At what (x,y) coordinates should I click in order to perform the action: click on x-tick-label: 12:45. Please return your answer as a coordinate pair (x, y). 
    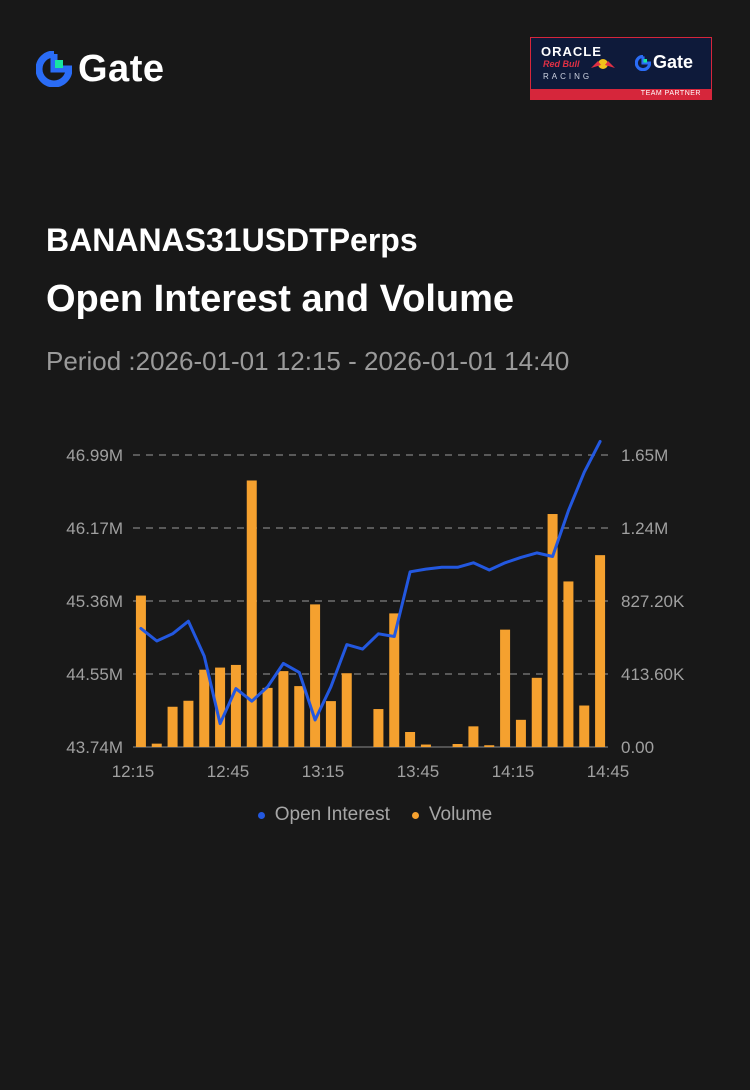
    Looking at the image, I should click on (228, 771).